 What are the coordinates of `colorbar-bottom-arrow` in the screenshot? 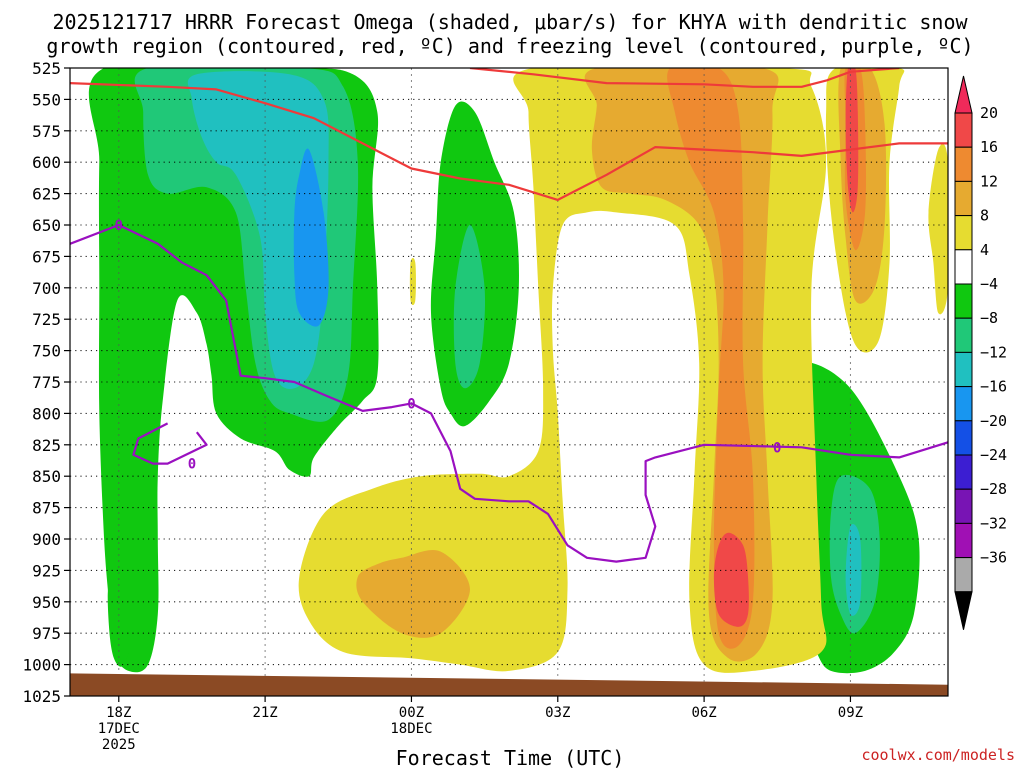 It's located at (963, 610).